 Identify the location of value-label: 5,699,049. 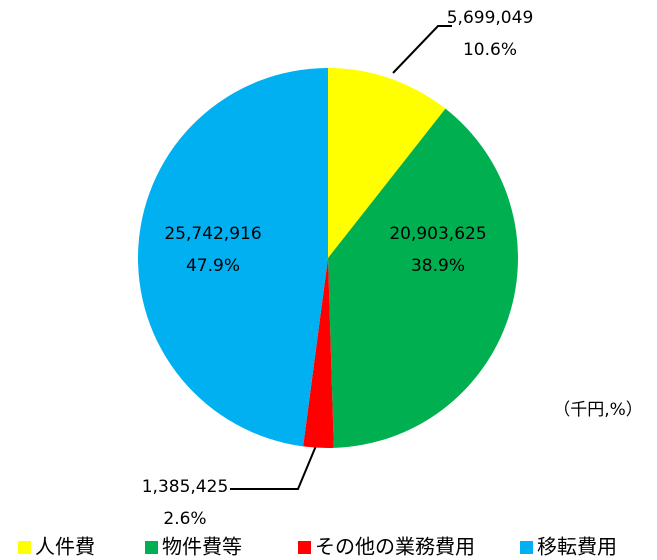
(490, 18).